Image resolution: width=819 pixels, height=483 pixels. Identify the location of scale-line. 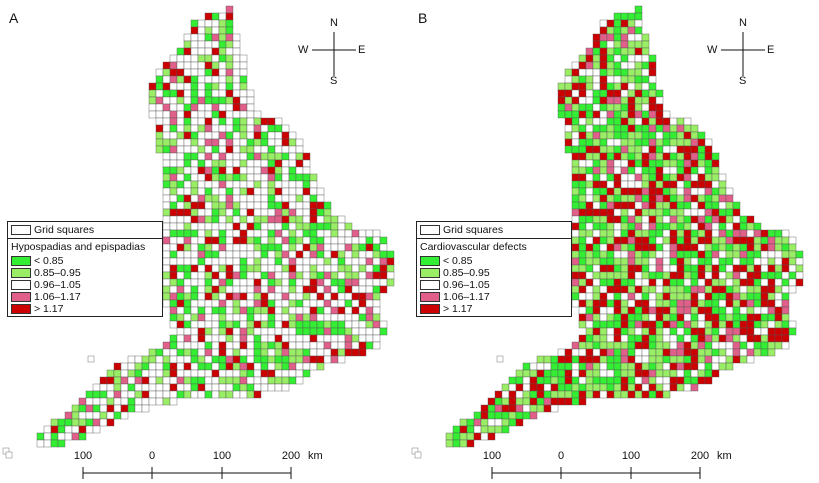
(187, 473).